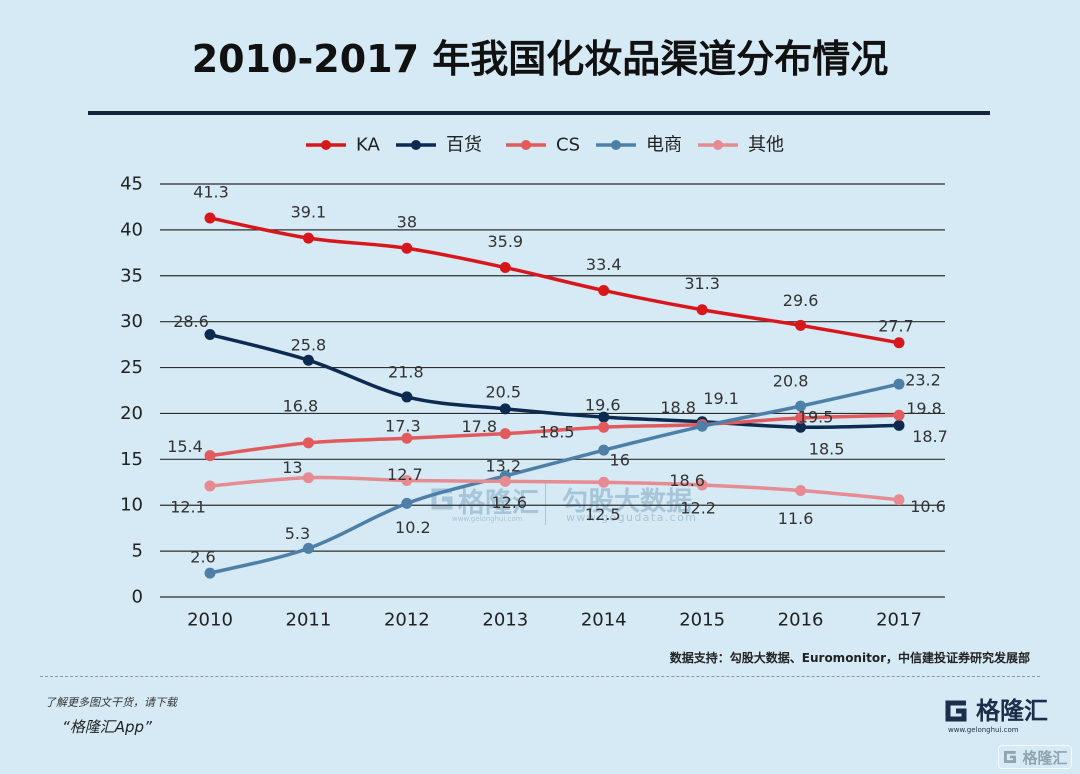  Describe the element at coordinates (505, 620) in the screenshot. I see `x-tick-label: 2013` at that location.